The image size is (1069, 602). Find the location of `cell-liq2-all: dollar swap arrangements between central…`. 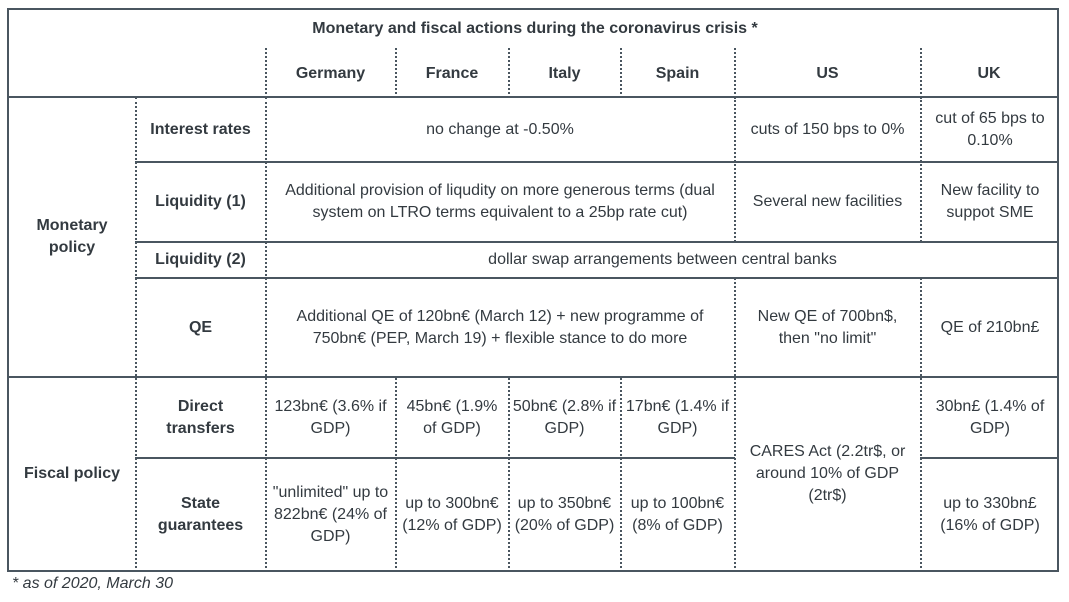

cell-liq2-all: dollar swap arrangements between central… is located at coordinates (662, 259).